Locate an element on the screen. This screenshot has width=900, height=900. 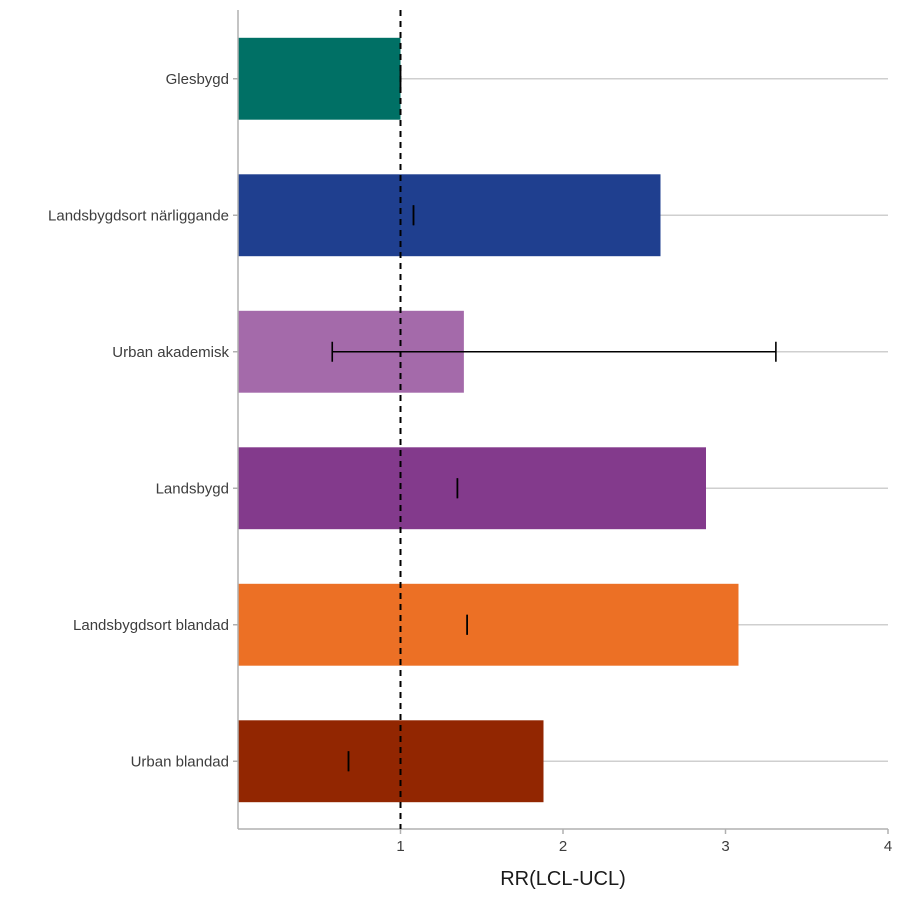
x-axis-title: RR(LCL-UCL) is located at coordinates (563, 879).